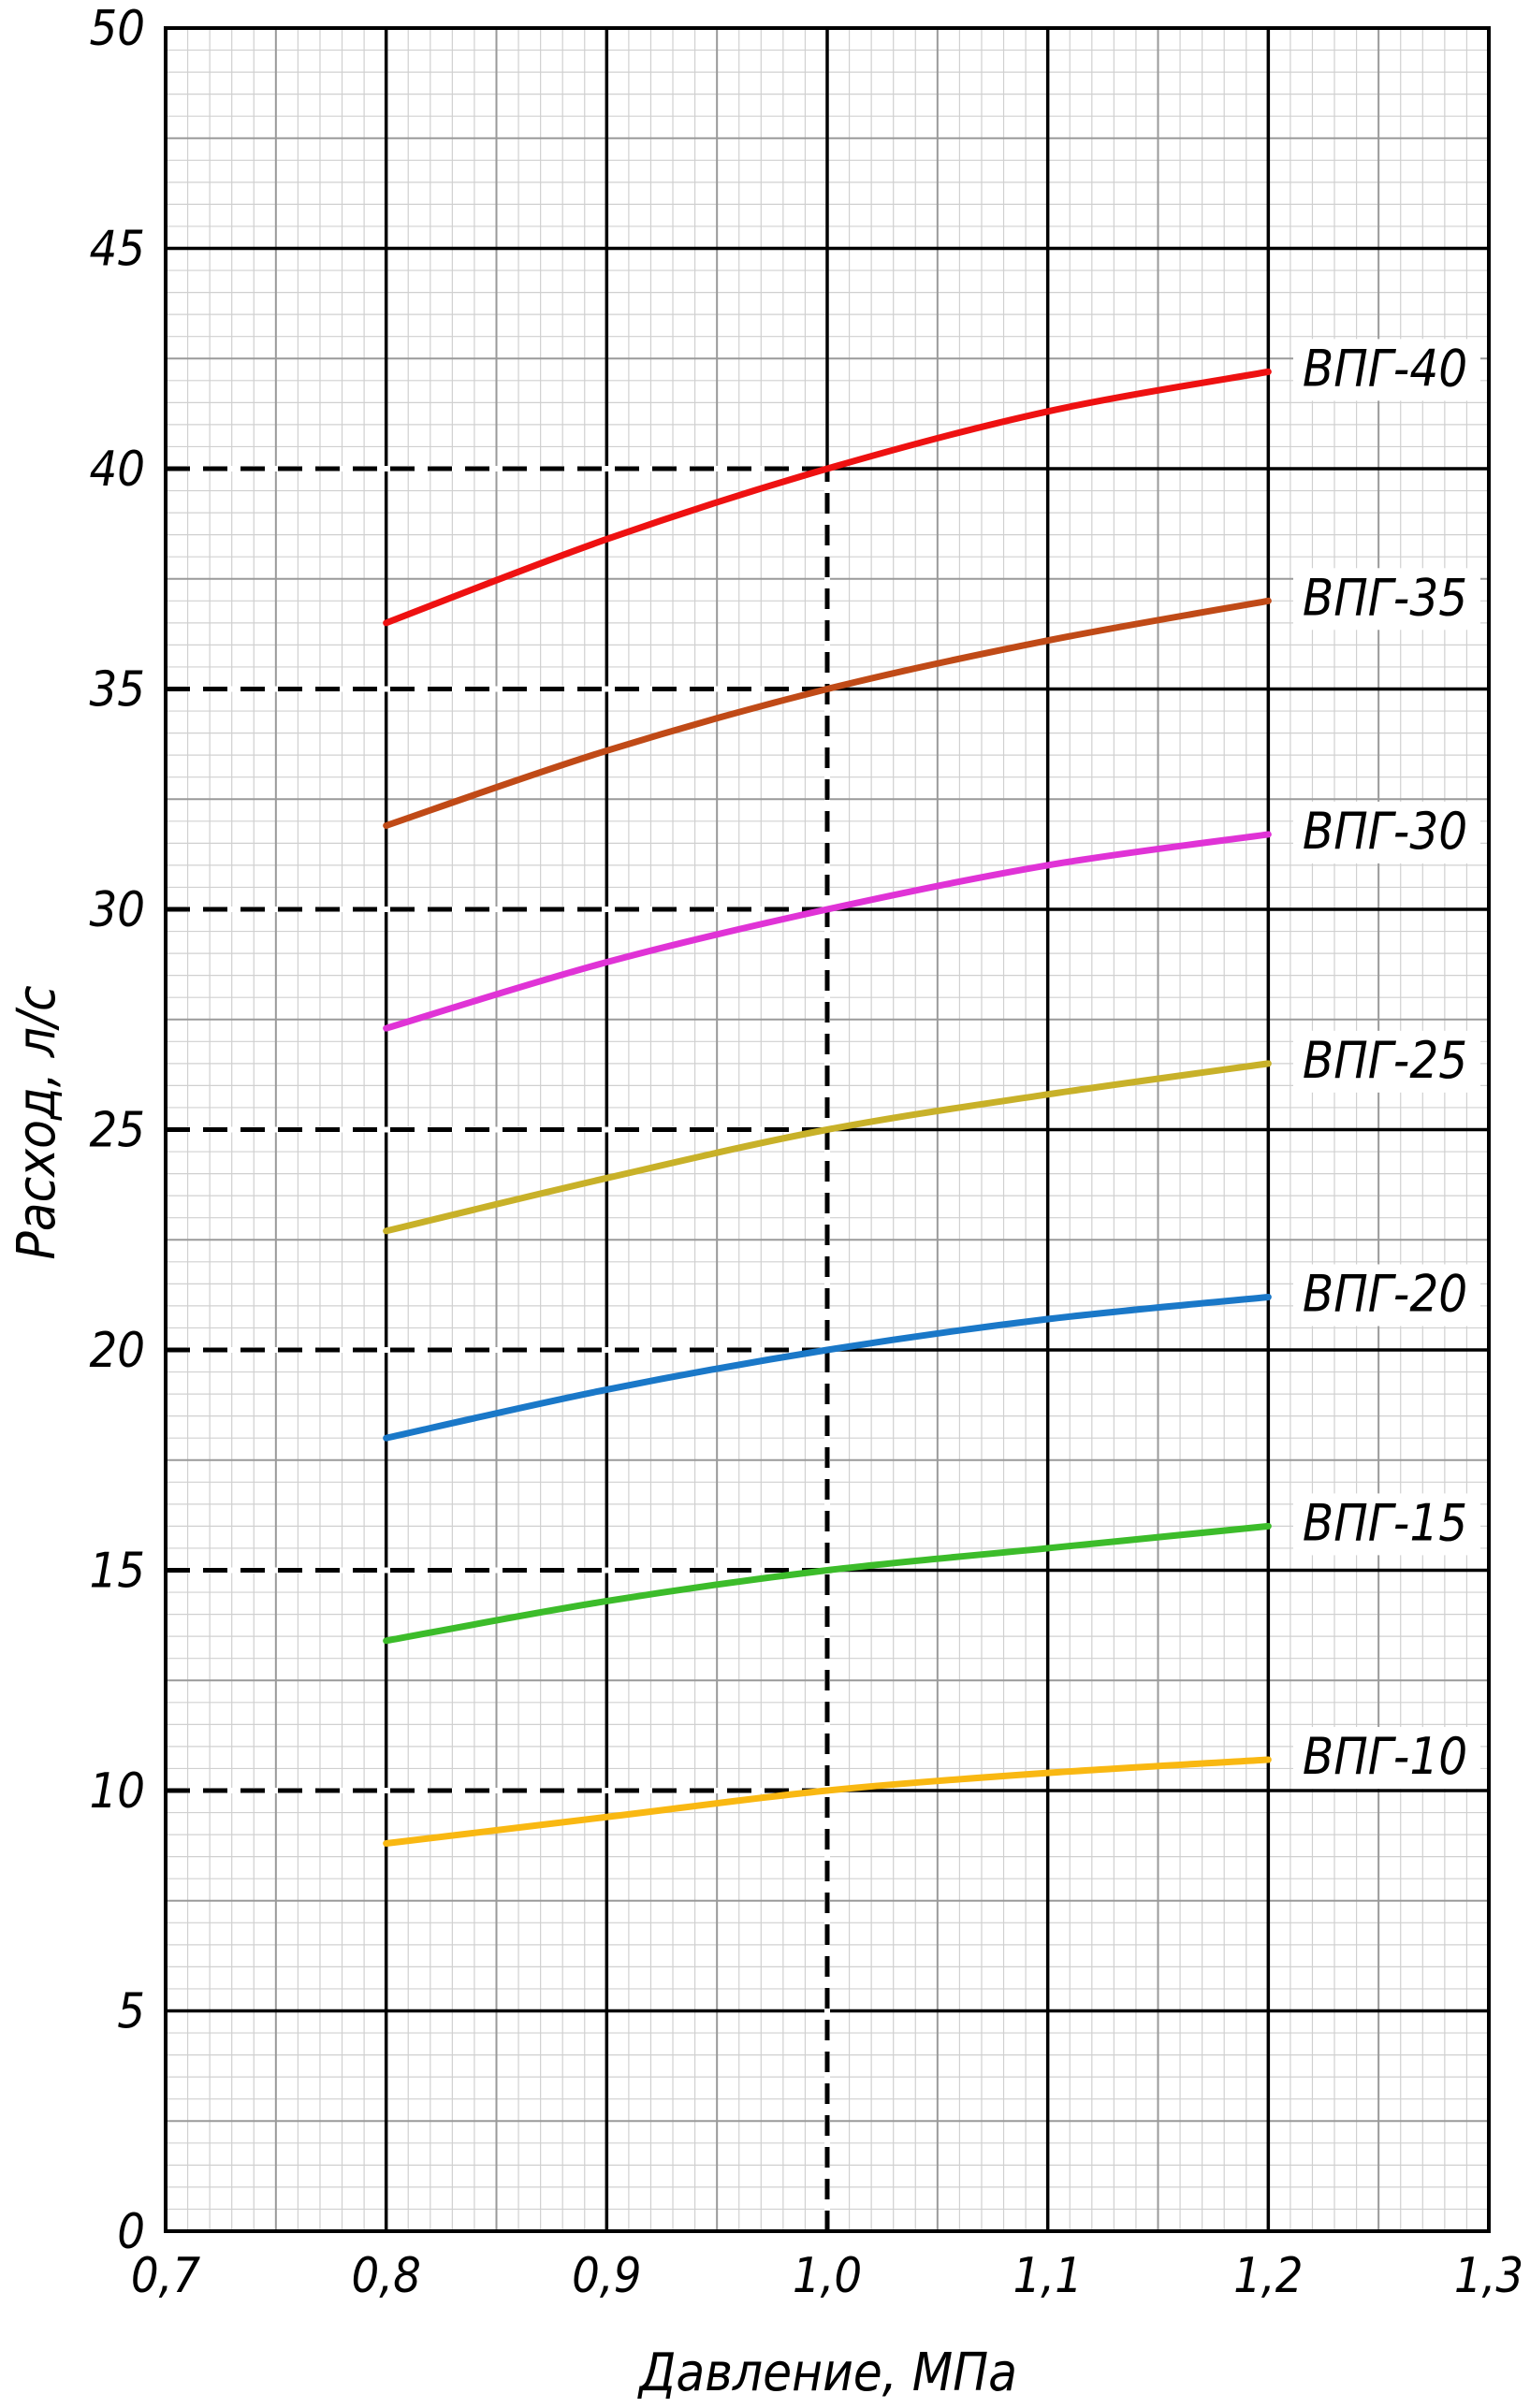 Image resolution: width=1530 pixels, height=2408 pixels. I want to click on series-label-6: ВПГ-15, so click(1385, 1523).